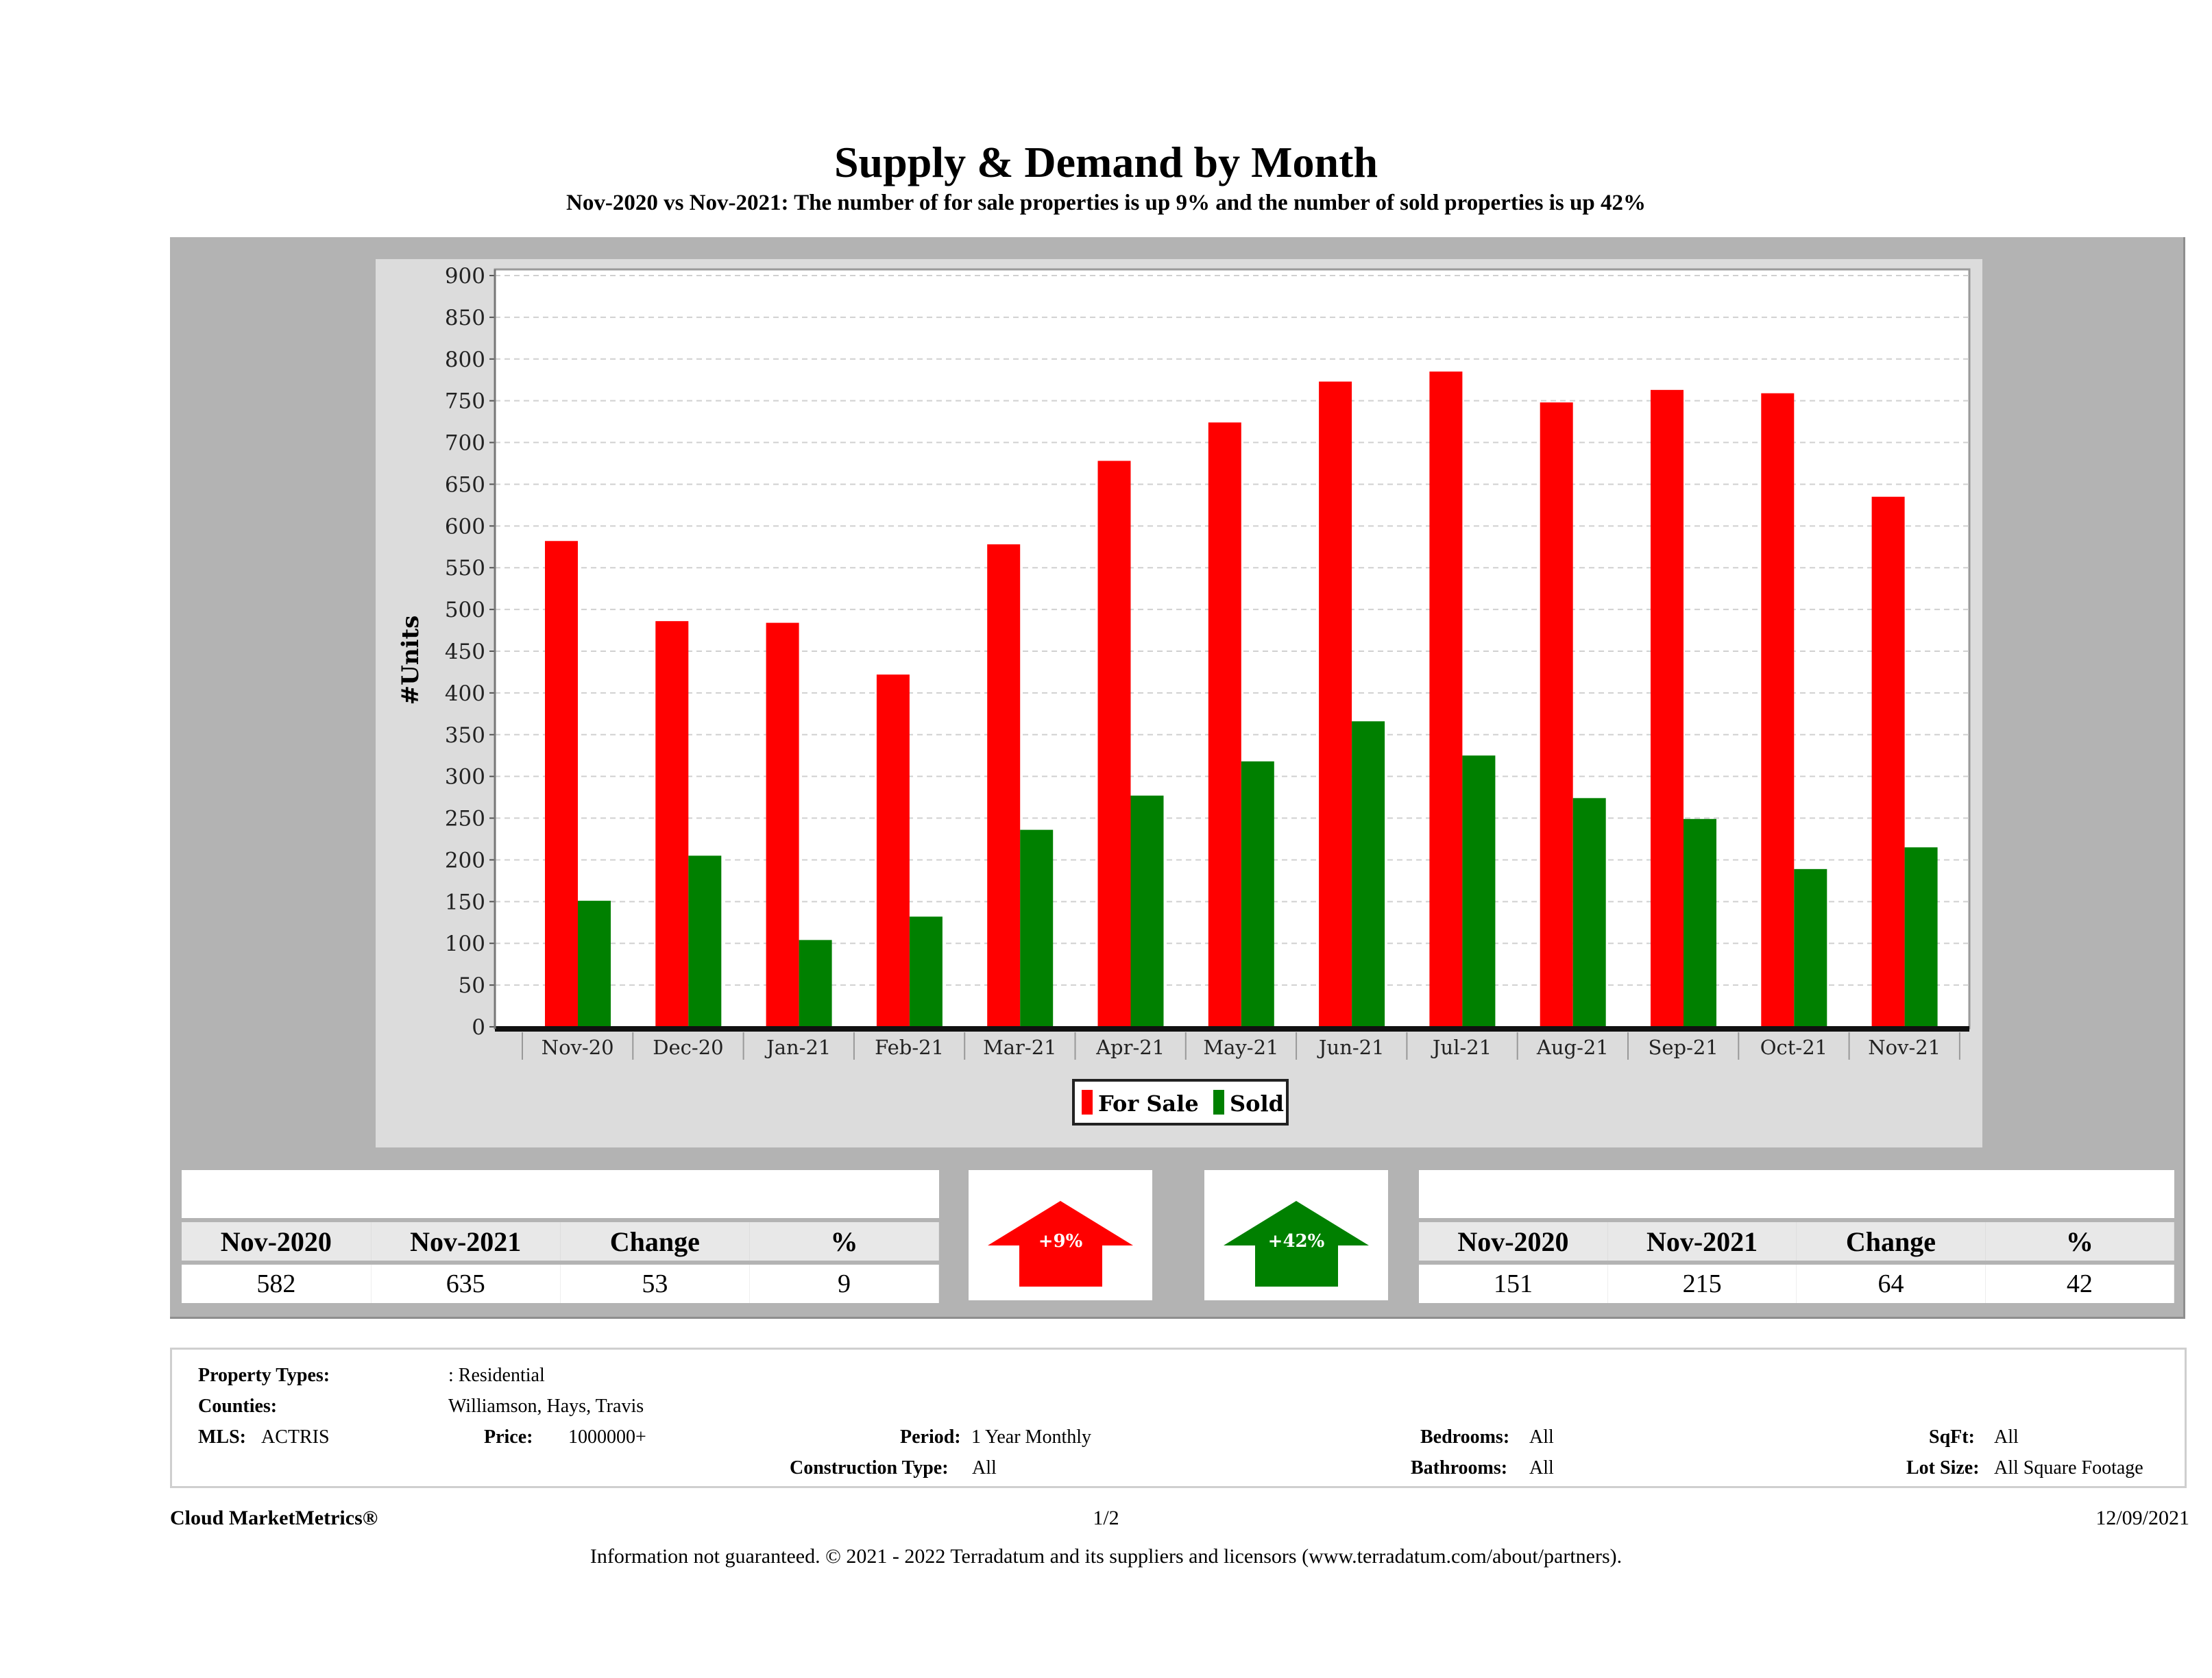 Image resolution: width=2212 pixels, height=1678 pixels. Describe the element at coordinates (1797, 1236) in the screenshot. I see `sold-stats-table: Nov-2020 Nov-2021 Change % 151 215 64 42` at that location.